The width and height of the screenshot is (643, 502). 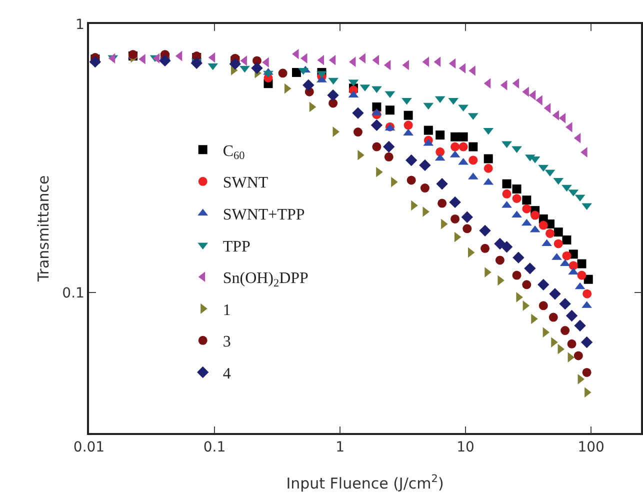 What do you see at coordinates (591, 448) in the screenshot?
I see `x-tick-label: 100` at bounding box center [591, 448].